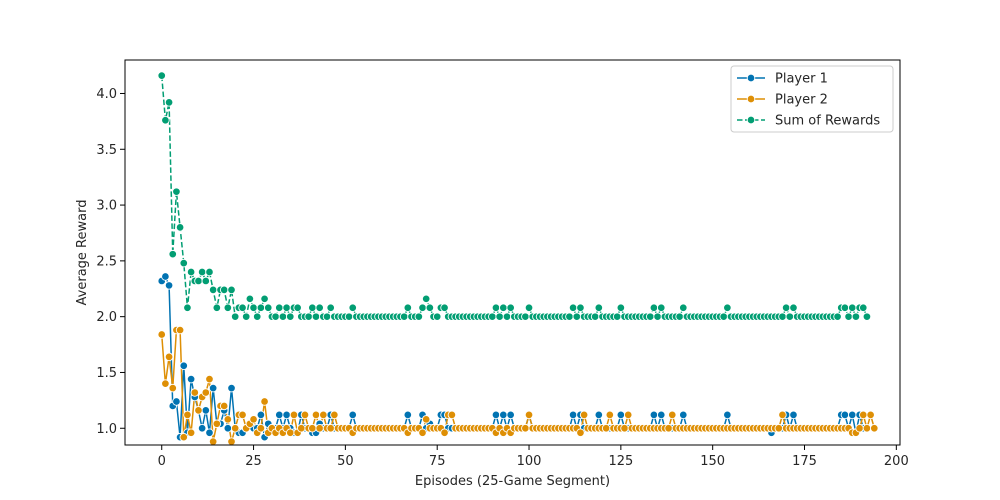  I want to click on y-tick-label: 2.0, so click(106, 317).